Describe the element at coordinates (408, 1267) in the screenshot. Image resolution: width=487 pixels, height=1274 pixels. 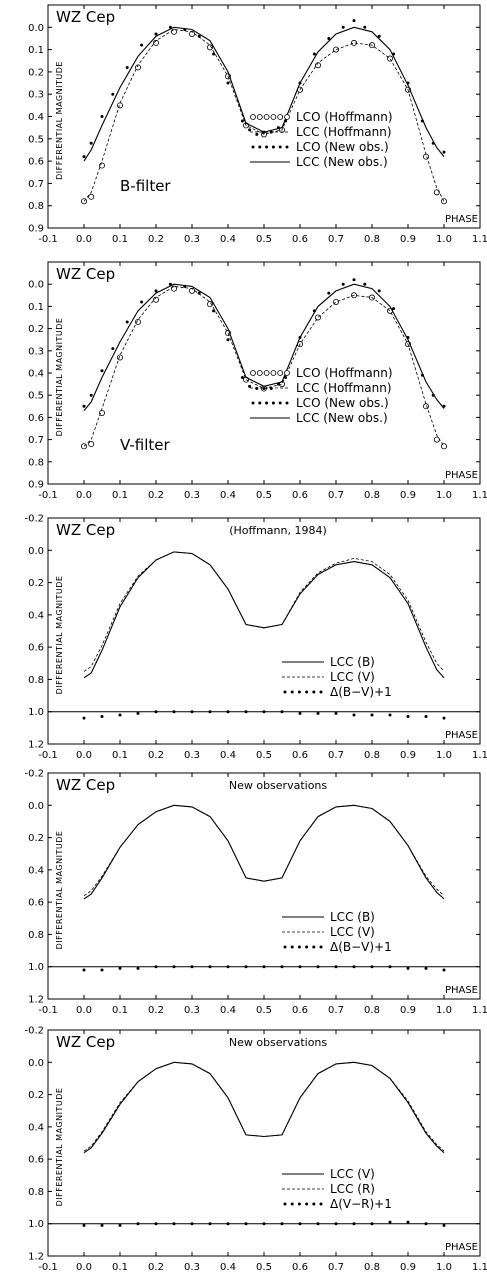
I see `x-tick-label: 0.9` at that location.